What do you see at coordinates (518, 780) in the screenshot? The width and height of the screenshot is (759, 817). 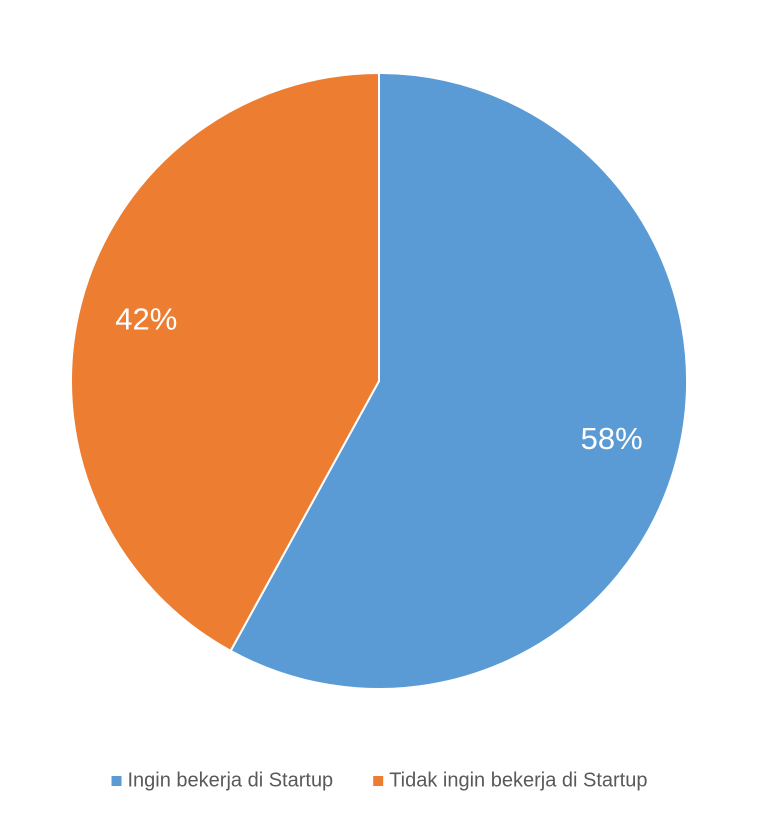 I see `legend-label: Tidak ingin bekerja di Startup` at bounding box center [518, 780].